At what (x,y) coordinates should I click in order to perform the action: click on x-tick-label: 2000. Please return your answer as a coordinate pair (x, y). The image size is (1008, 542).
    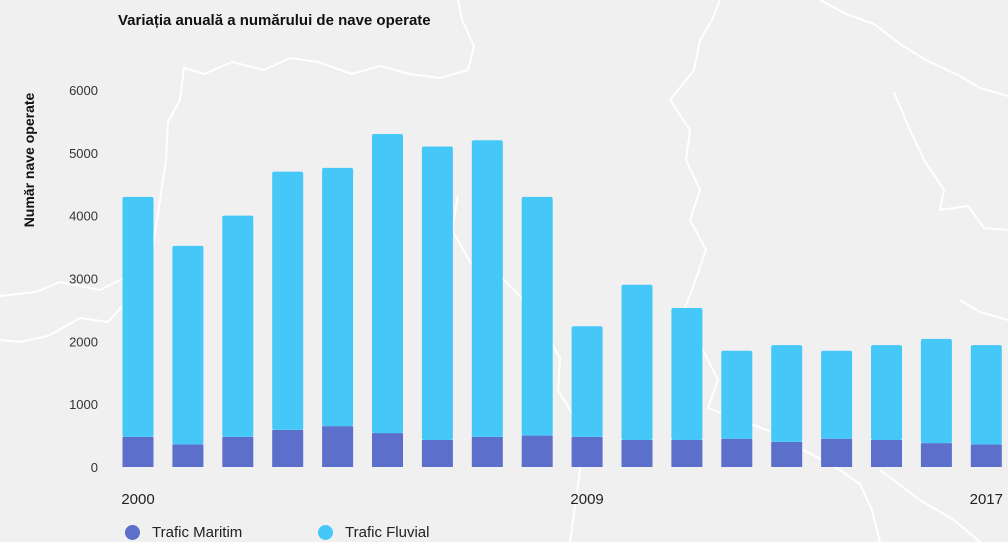
    Looking at the image, I should click on (137, 499).